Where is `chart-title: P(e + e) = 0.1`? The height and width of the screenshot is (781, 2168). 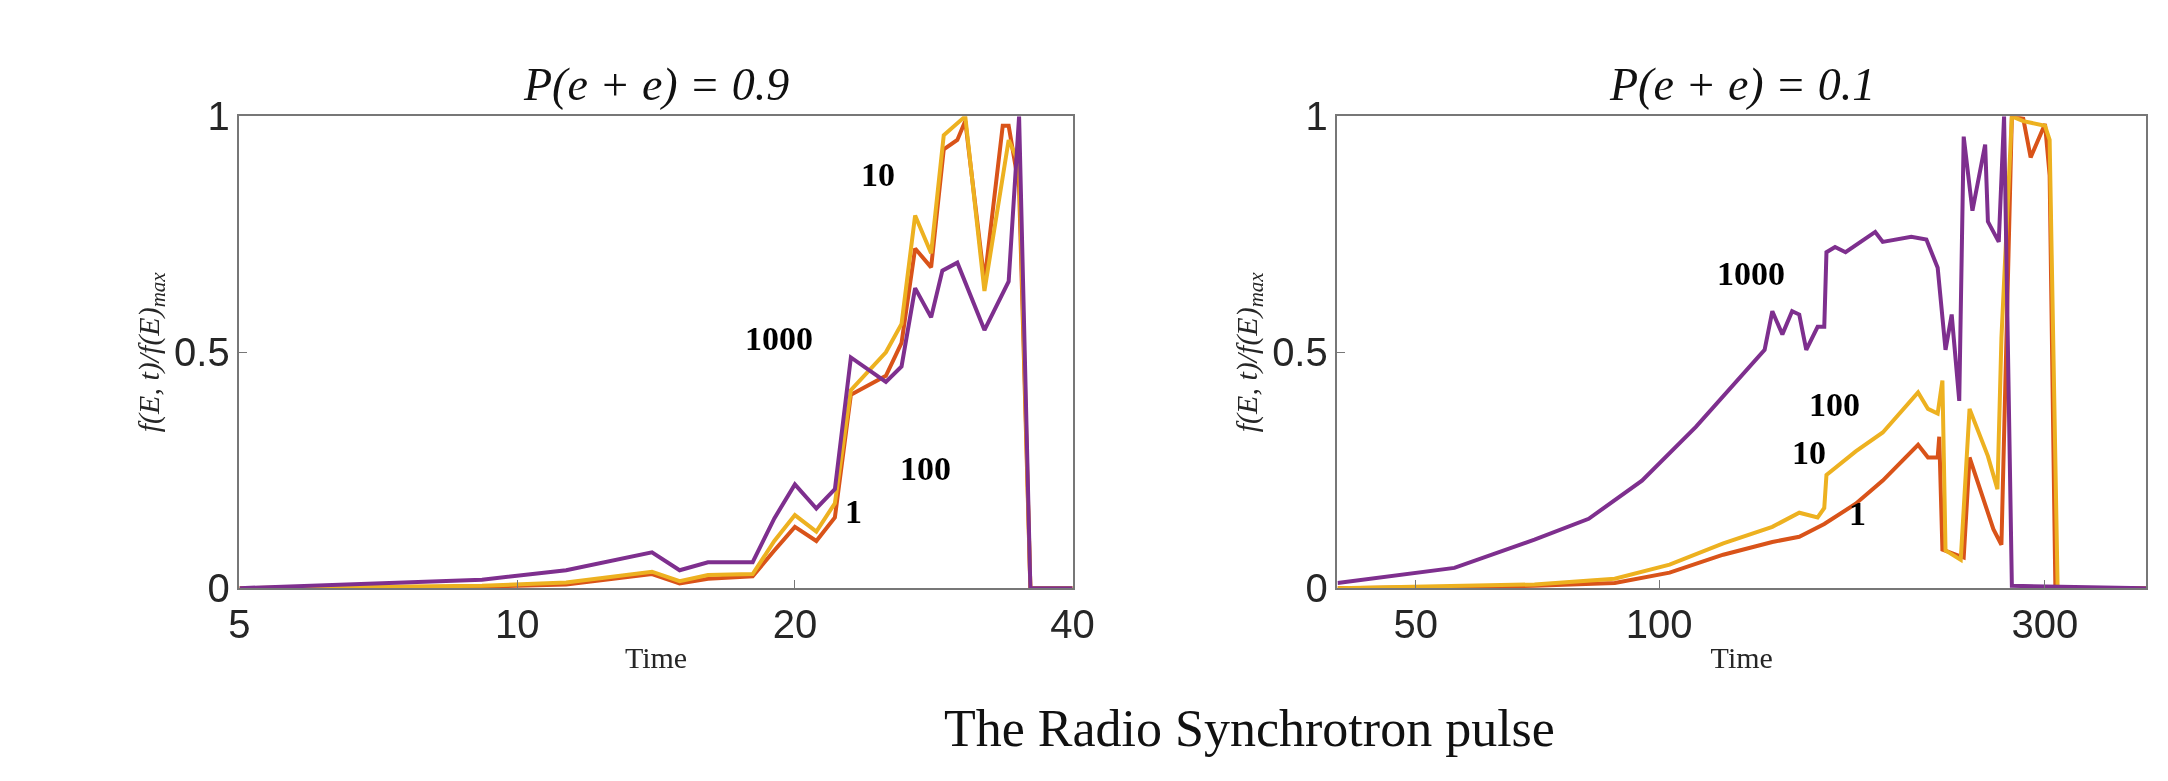
chart-title: P(e + e) = 0.1 is located at coordinates (1742, 84).